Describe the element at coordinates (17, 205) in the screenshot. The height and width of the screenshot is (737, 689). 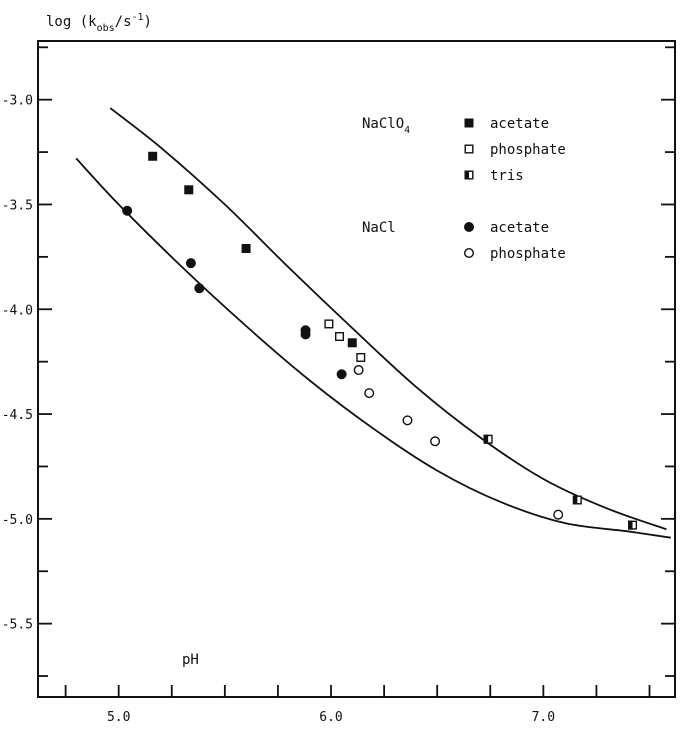
I see `y-tick-label: -3.5` at that location.